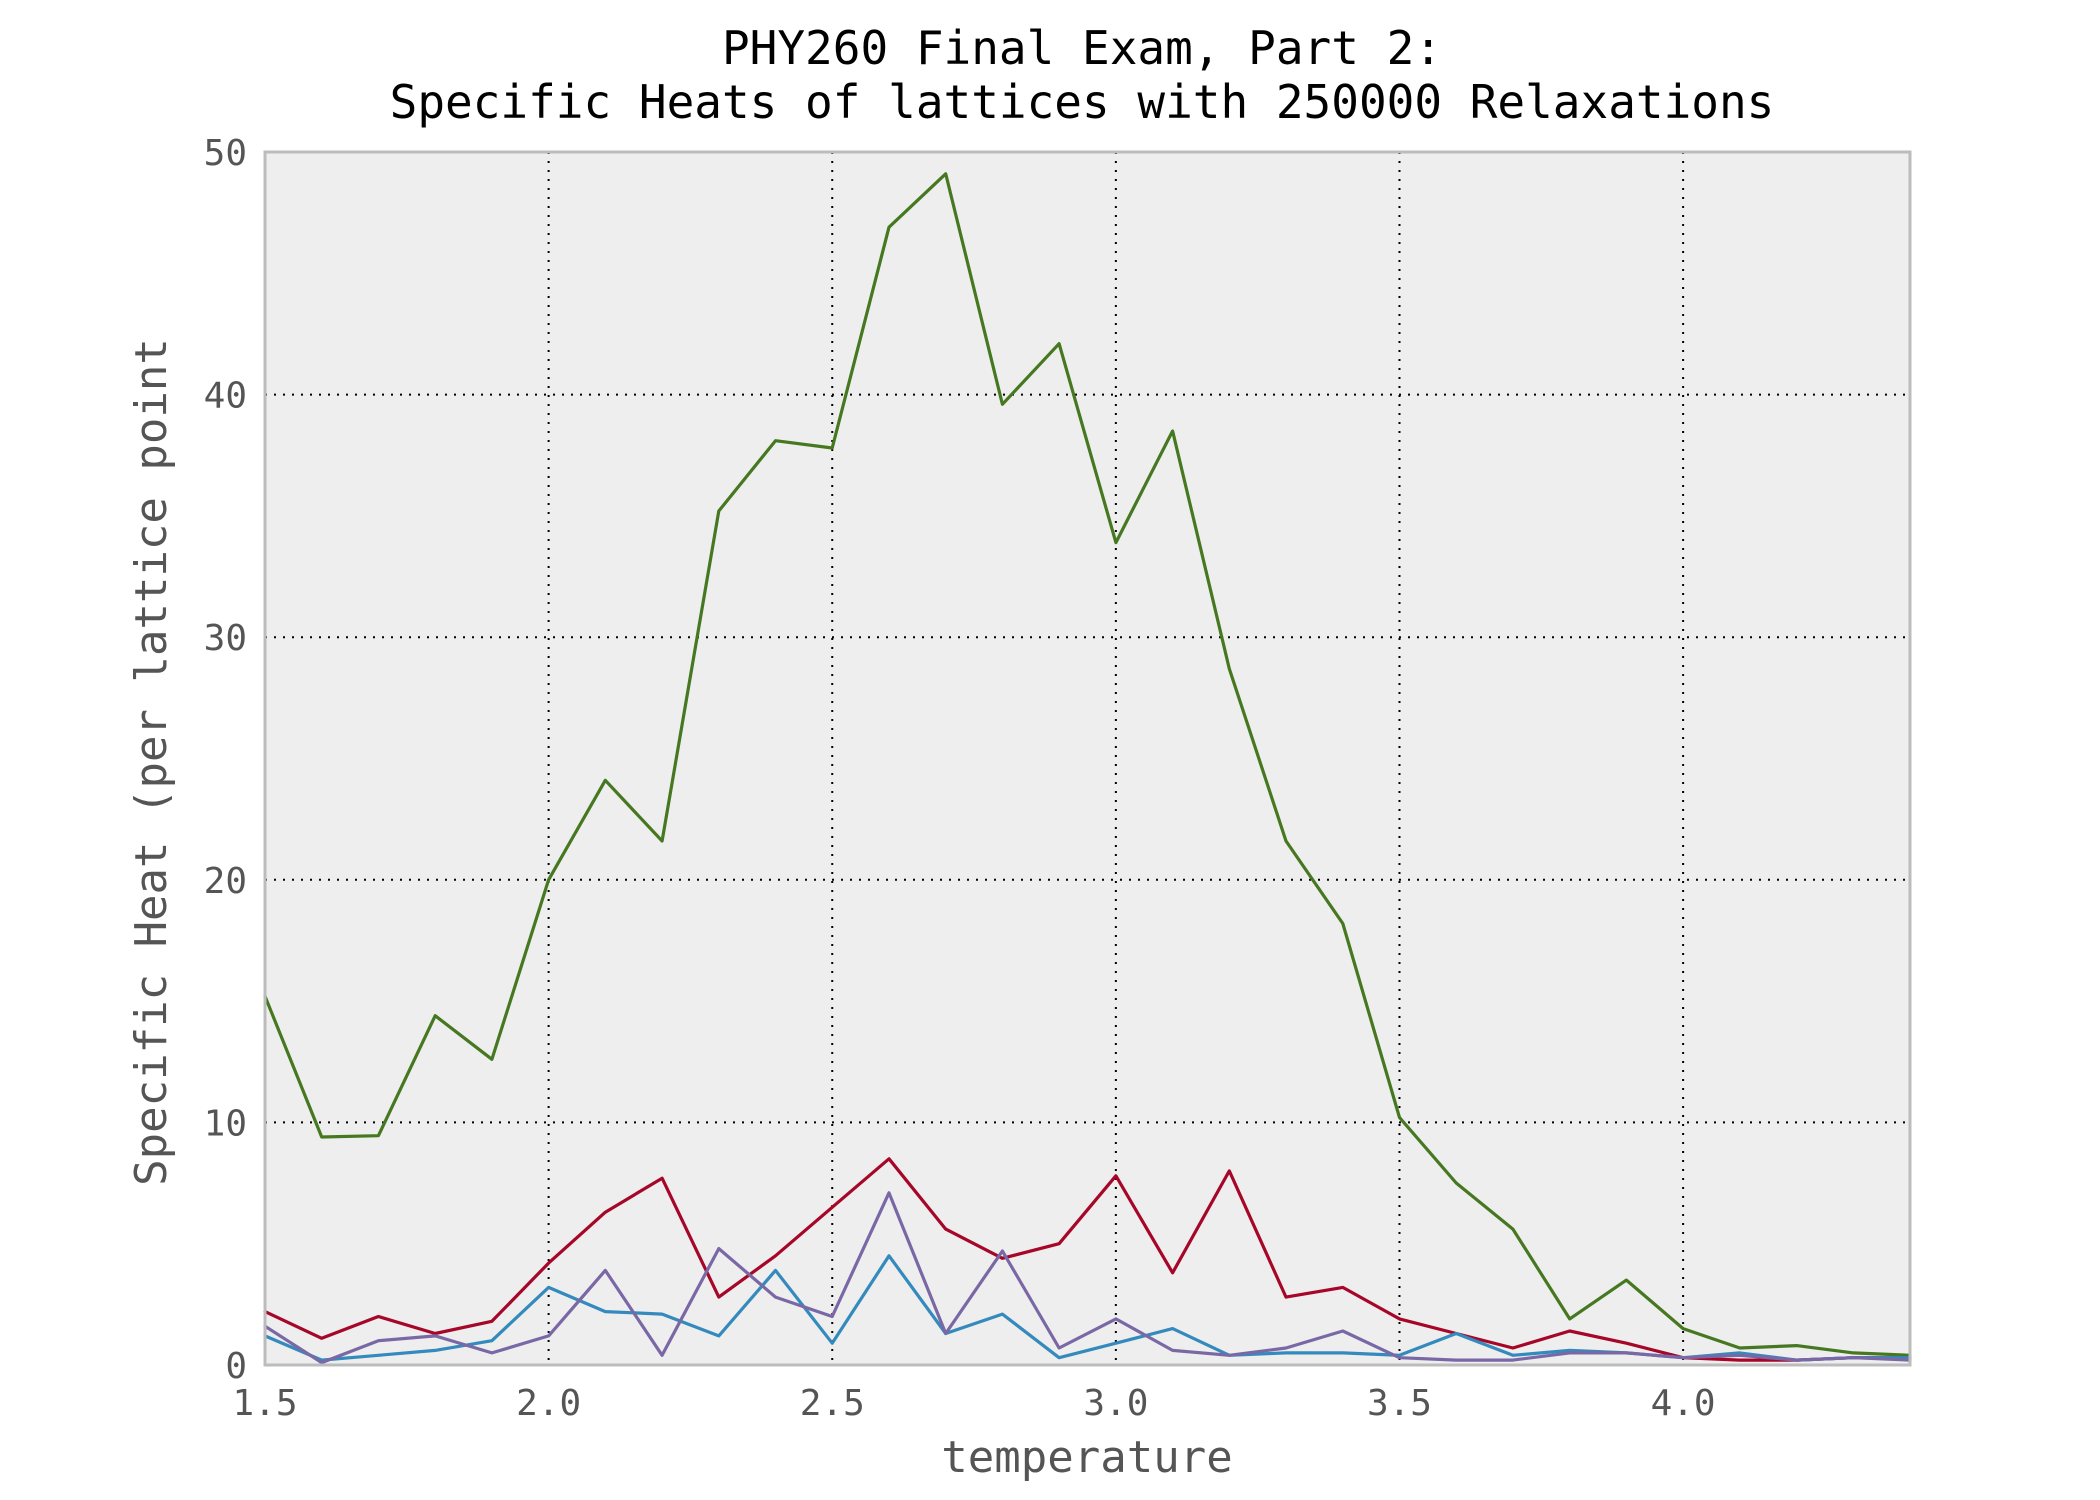 The image size is (2100, 1500). What do you see at coordinates (1399, 1403) in the screenshot?
I see `x-tick-label: 3.5` at bounding box center [1399, 1403].